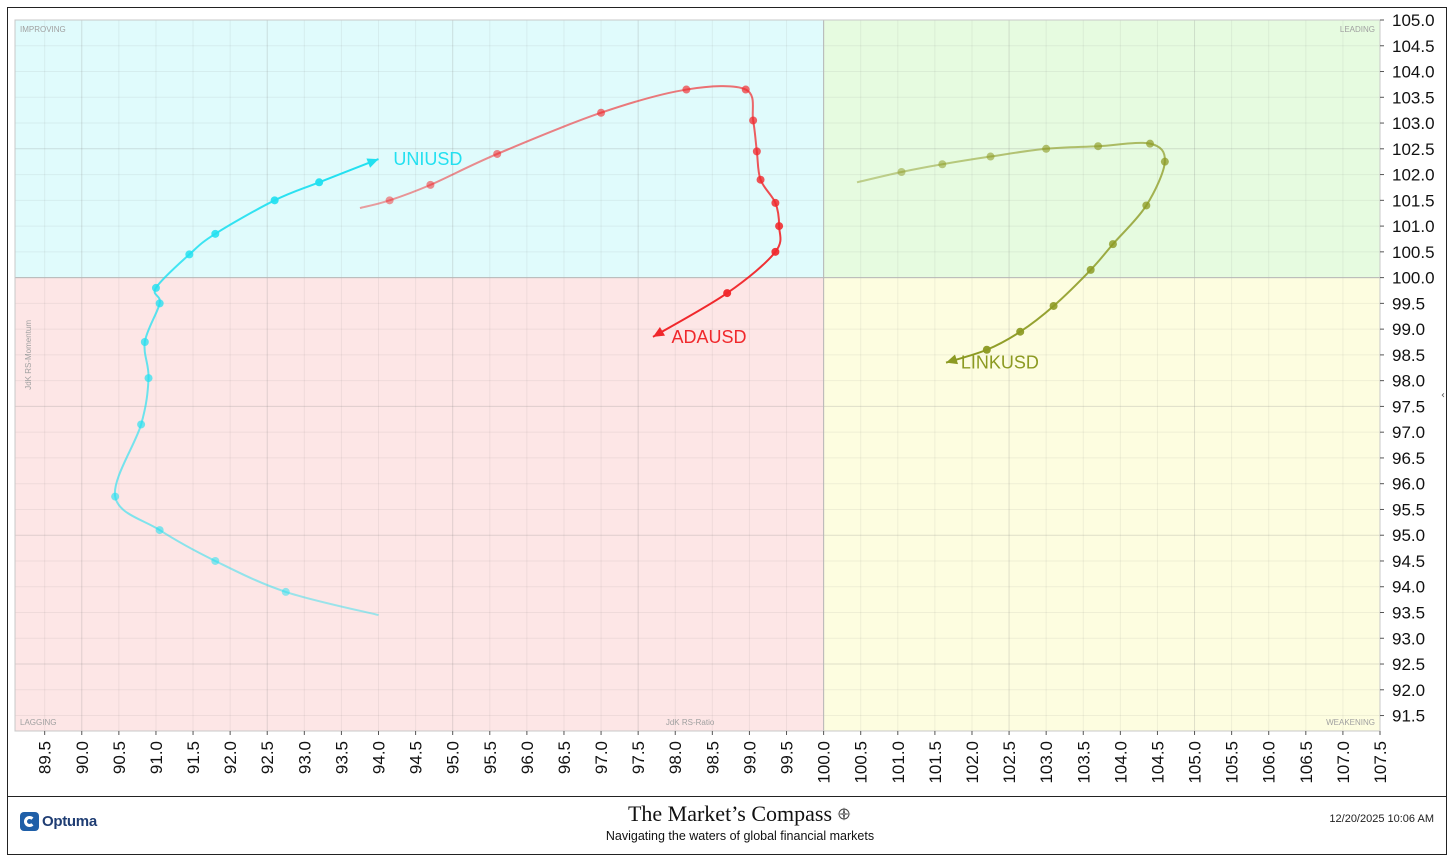 The height and width of the screenshot is (863, 1456). I want to click on x-tick-label: 105.5, so click(1232, 762).